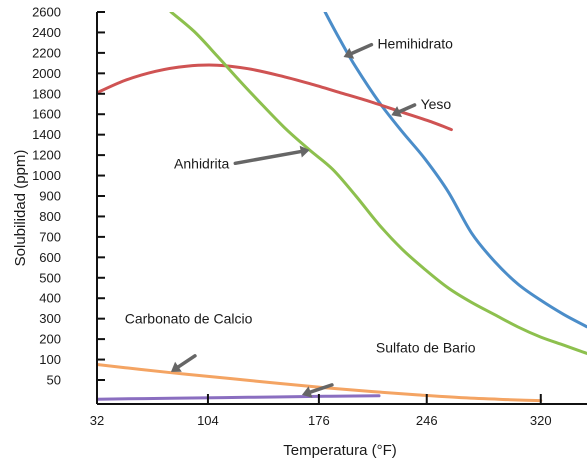 Image resolution: width=587 pixels, height=463 pixels. What do you see at coordinates (50, 298) in the screenshot?
I see `y-tick-label: 400` at bounding box center [50, 298].